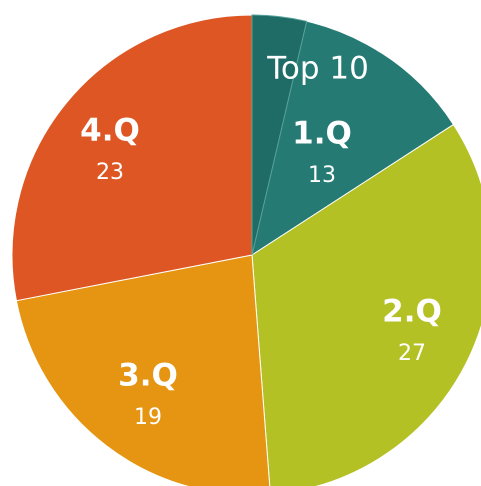  Describe the element at coordinates (322, 134) in the screenshot. I see `slice-label: 1.Q` at that location.